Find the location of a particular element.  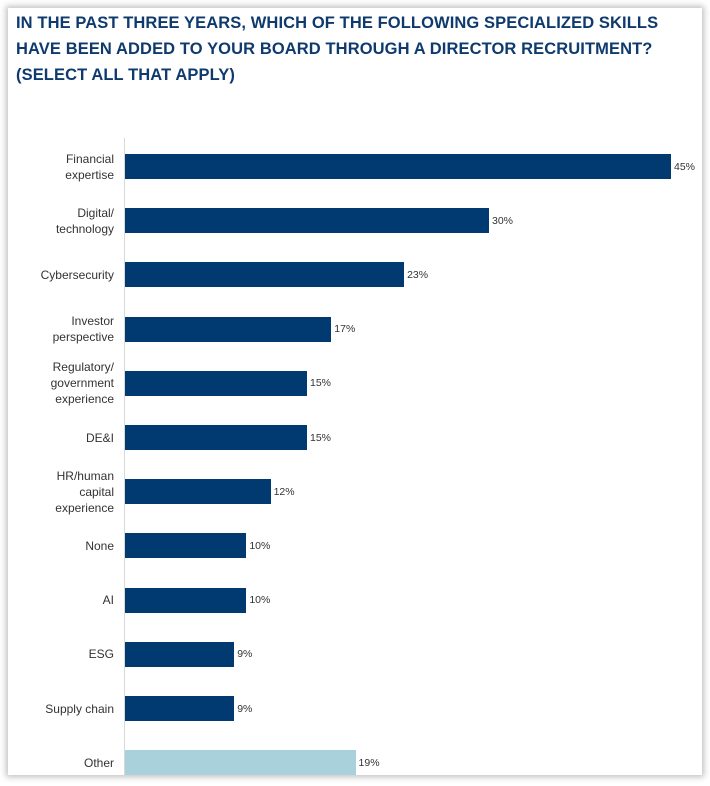

category-label: Digital/ technology is located at coordinates (84, 220).